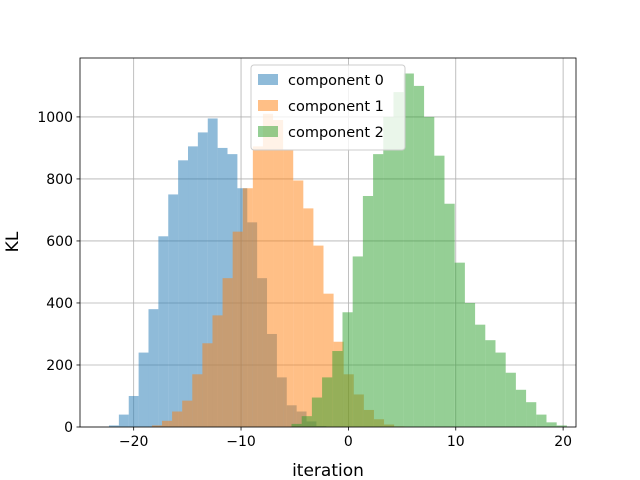 The image size is (640, 480). What do you see at coordinates (13, 241) in the screenshot?
I see `y-axis-label: KL` at bounding box center [13, 241].